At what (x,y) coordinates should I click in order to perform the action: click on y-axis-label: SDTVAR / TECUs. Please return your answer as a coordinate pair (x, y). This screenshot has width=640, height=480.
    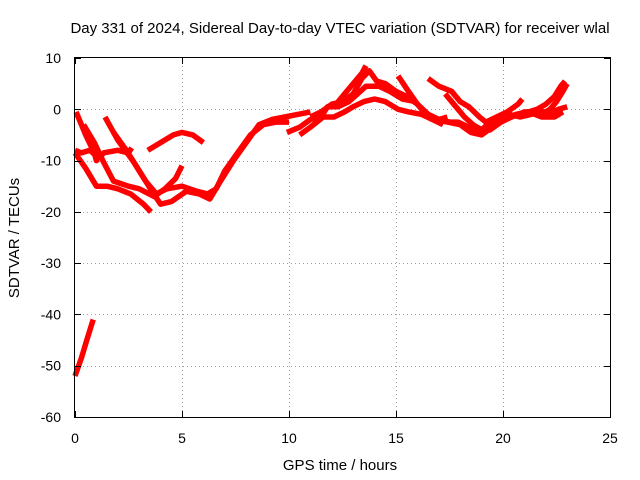
    Looking at the image, I should click on (14, 238).